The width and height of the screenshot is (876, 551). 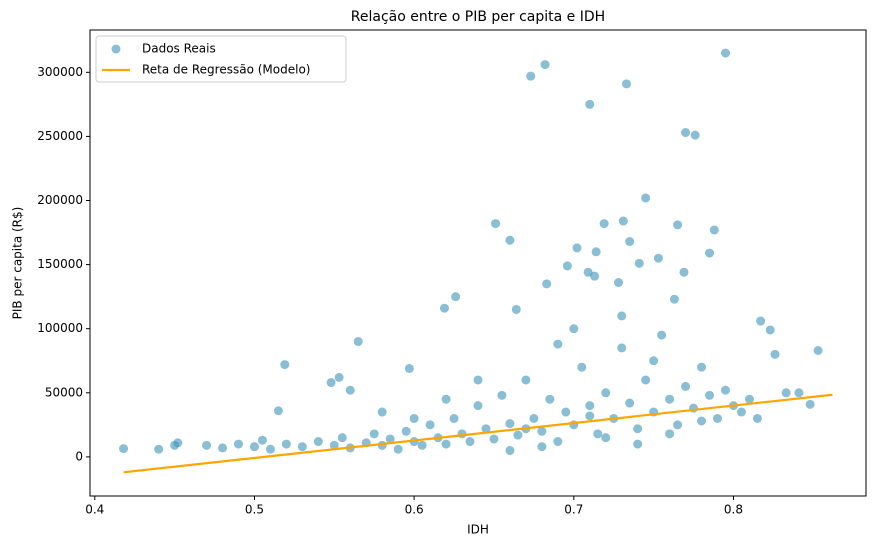 What do you see at coordinates (60, 200) in the screenshot?
I see `y-tick-label: 200000` at bounding box center [60, 200].